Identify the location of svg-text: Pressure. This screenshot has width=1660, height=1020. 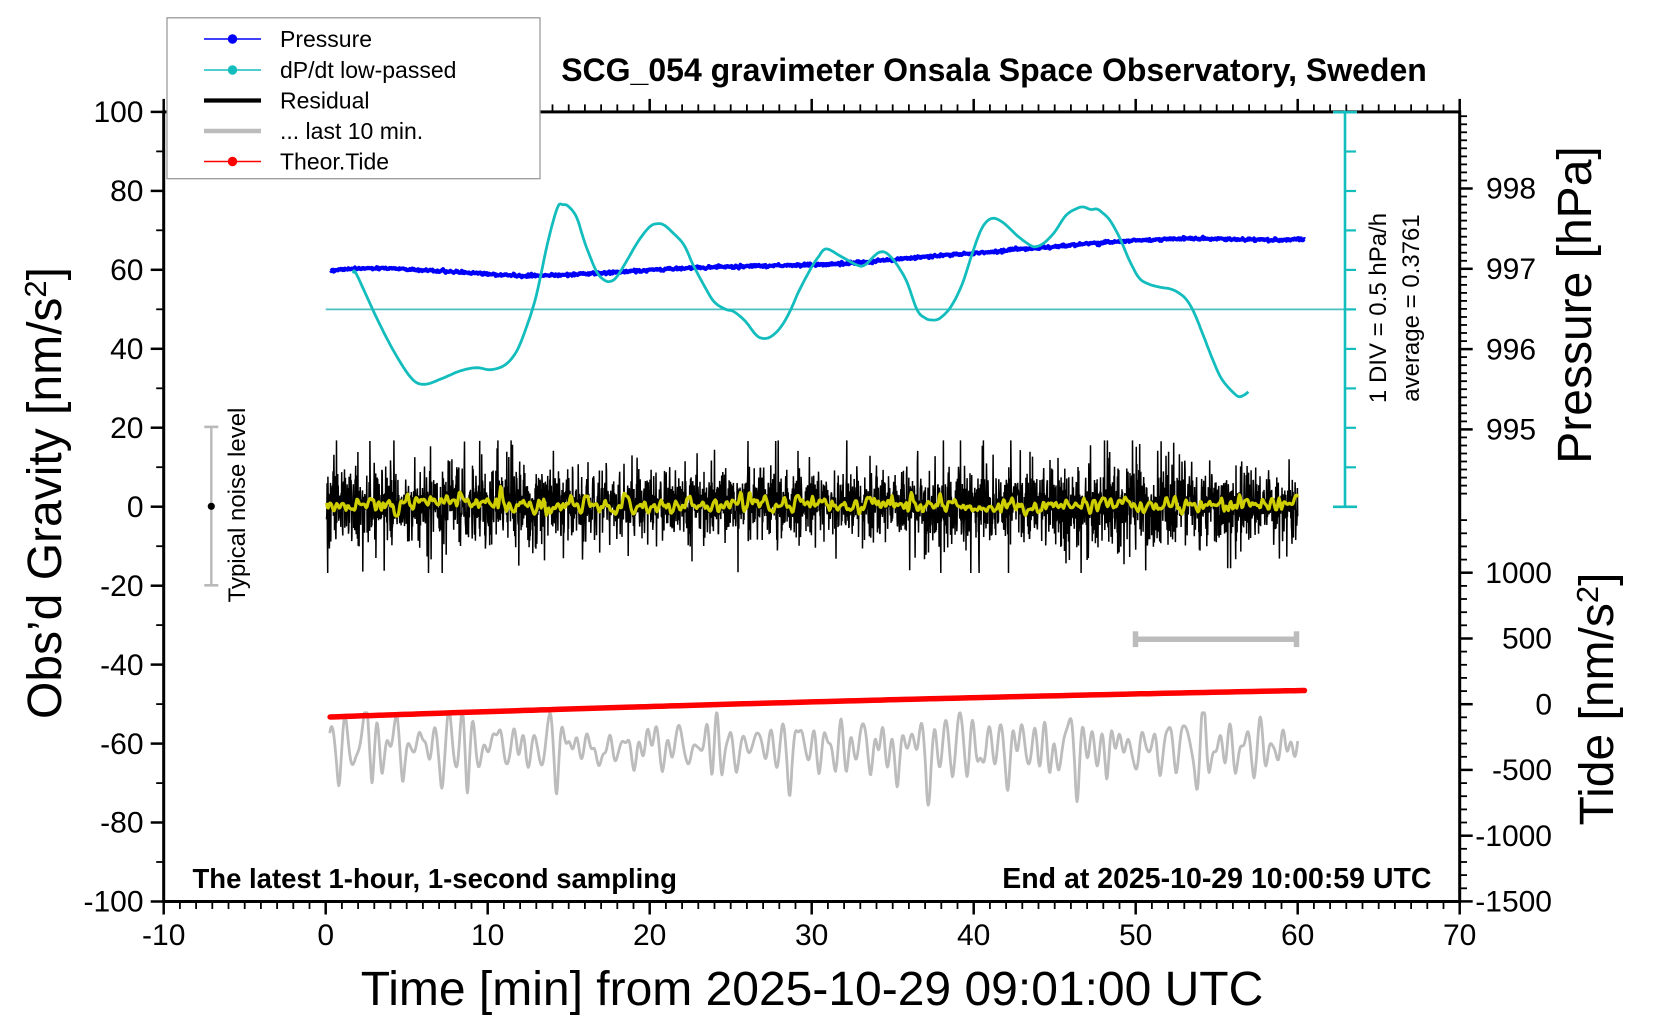
(326, 39).